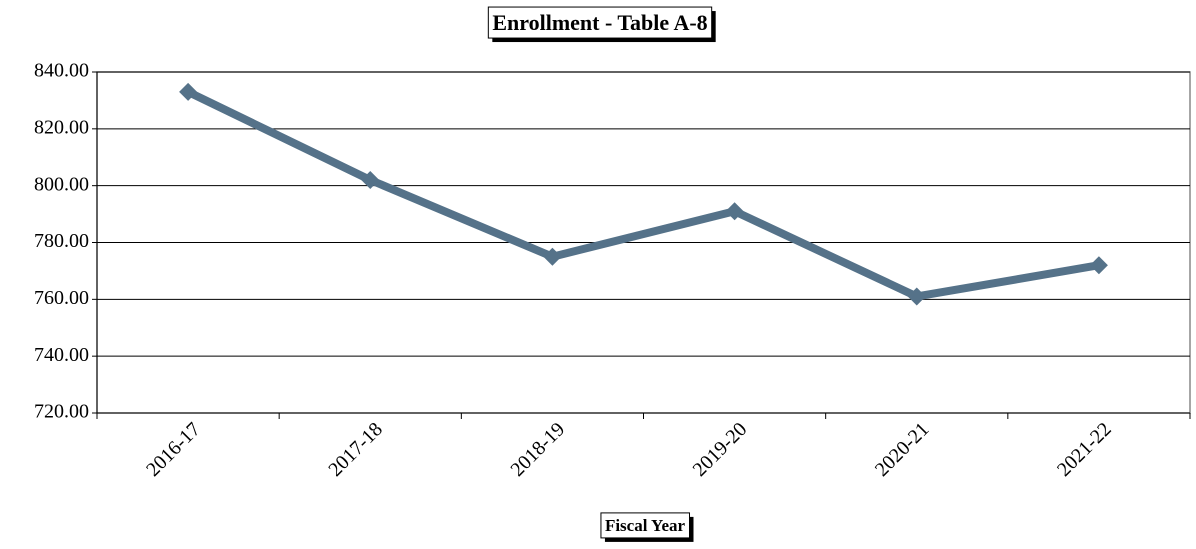 The image size is (1196, 549). I want to click on x-tick-label: 2016-17, so click(173, 449).